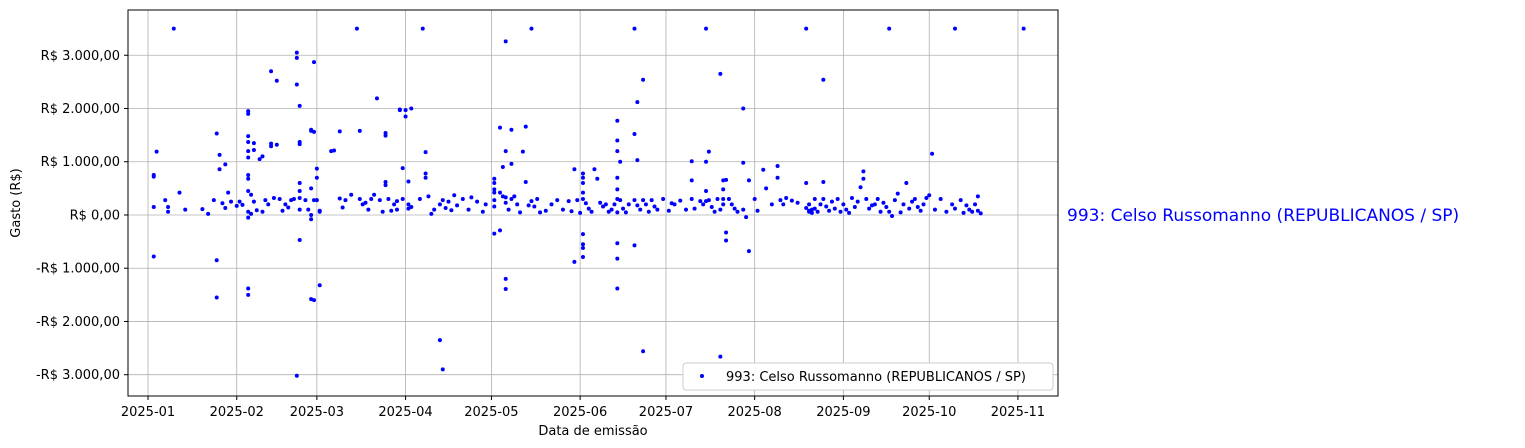 The image size is (1525, 448). What do you see at coordinates (78, 375) in the screenshot?
I see `y-tick-label: -R$ 3.000,00` at bounding box center [78, 375].